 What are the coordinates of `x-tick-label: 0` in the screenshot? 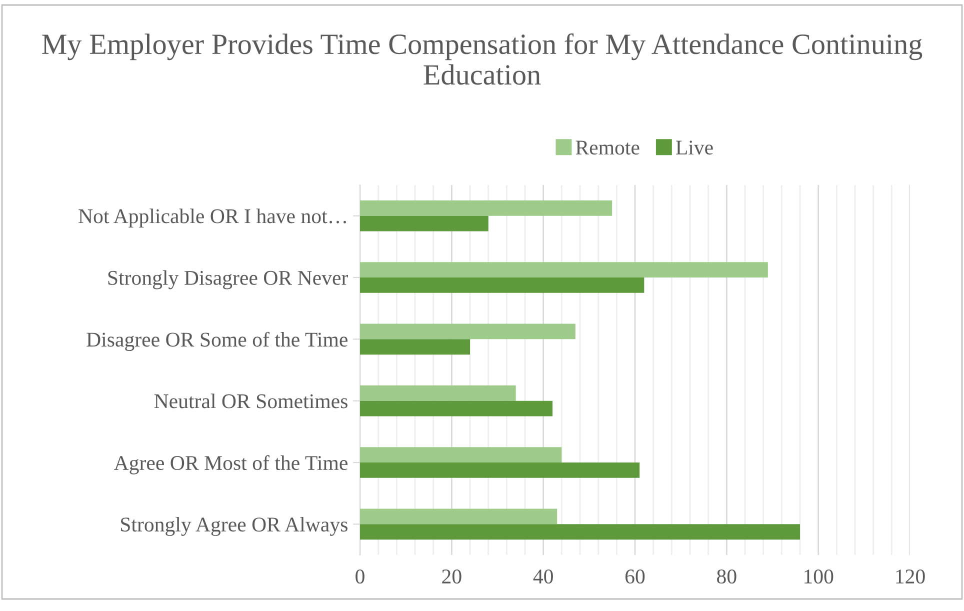 It's located at (360, 576).